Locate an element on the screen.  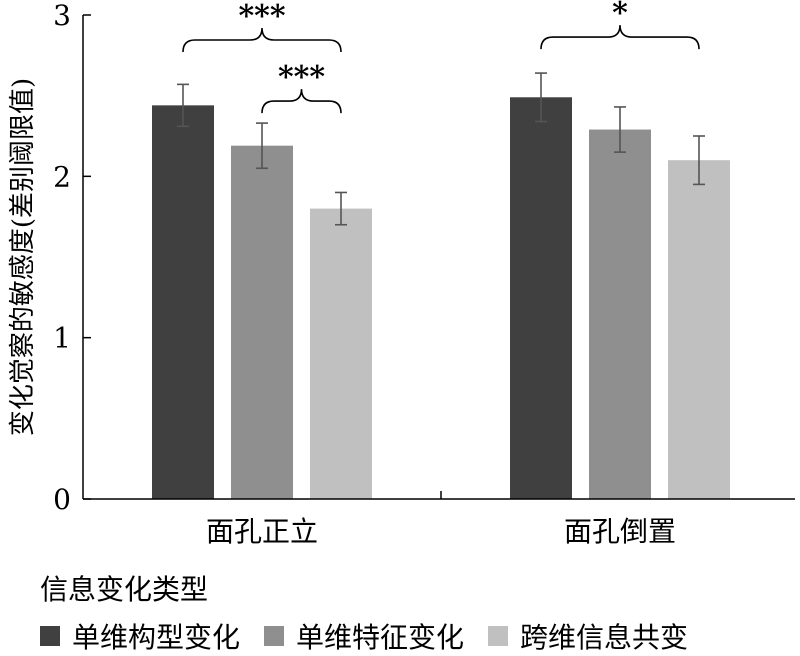
legend-label: 单维构型变化 is located at coordinates (156, 637).